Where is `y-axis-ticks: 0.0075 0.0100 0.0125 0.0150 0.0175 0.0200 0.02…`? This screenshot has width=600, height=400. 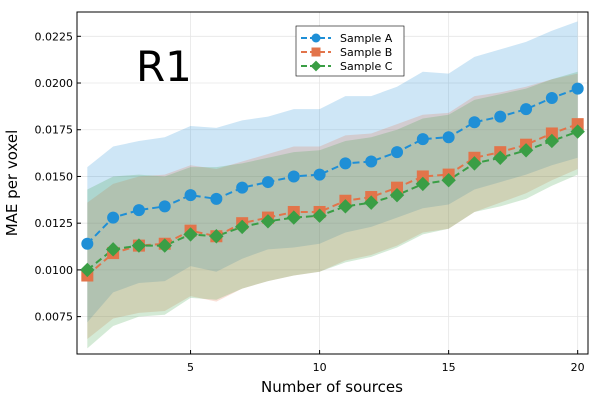
y-axis-ticks: 0.0075 0.0100 0.0125 0.0150 0.0175 0.0200 0.02… is located at coordinates (58, 177).